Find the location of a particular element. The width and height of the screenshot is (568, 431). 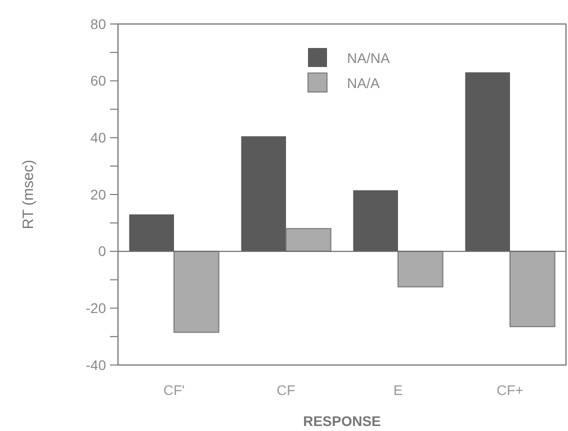

x-tick-label: CF is located at coordinates (286, 390).